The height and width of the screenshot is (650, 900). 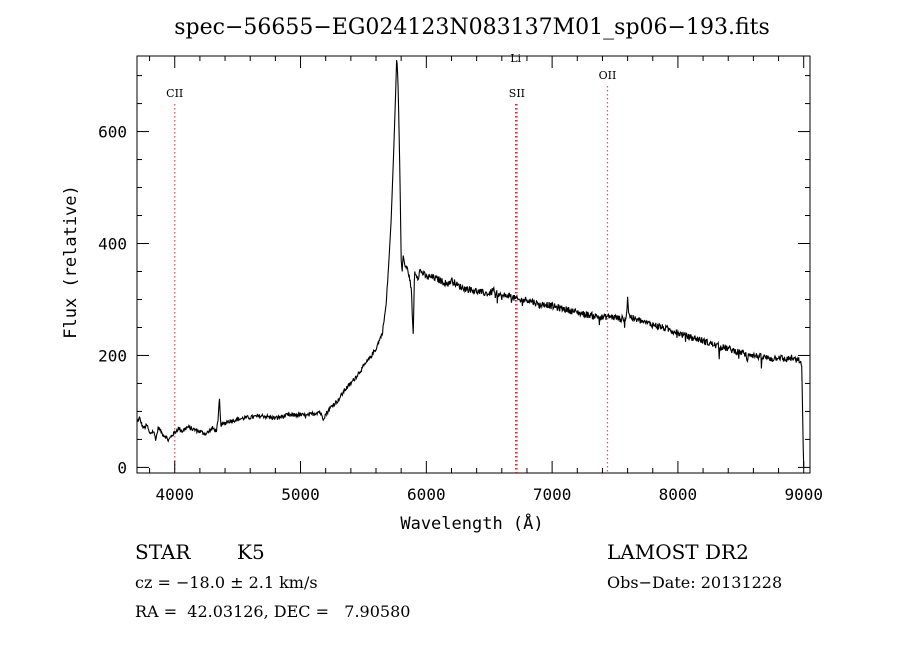 What do you see at coordinates (251, 552) in the screenshot?
I see `object-subclass: K5` at bounding box center [251, 552].